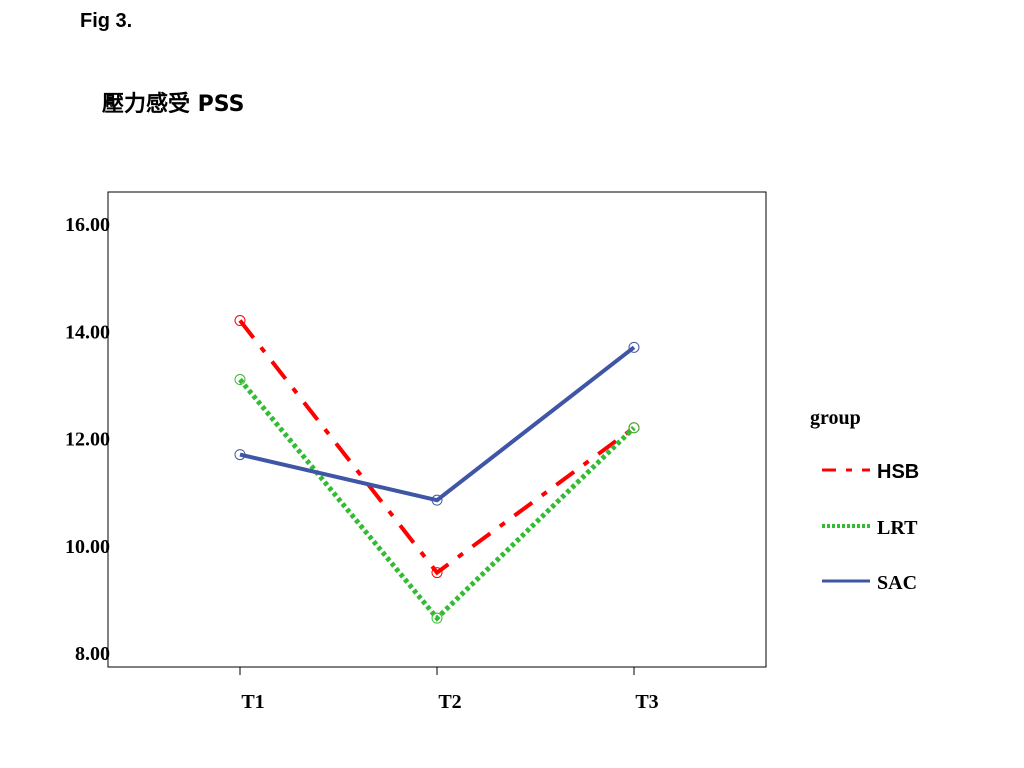 Image resolution: width=1024 pixels, height=768 pixels. Describe the element at coordinates (646, 702) in the screenshot. I see `x-tick-label: T3` at that location.